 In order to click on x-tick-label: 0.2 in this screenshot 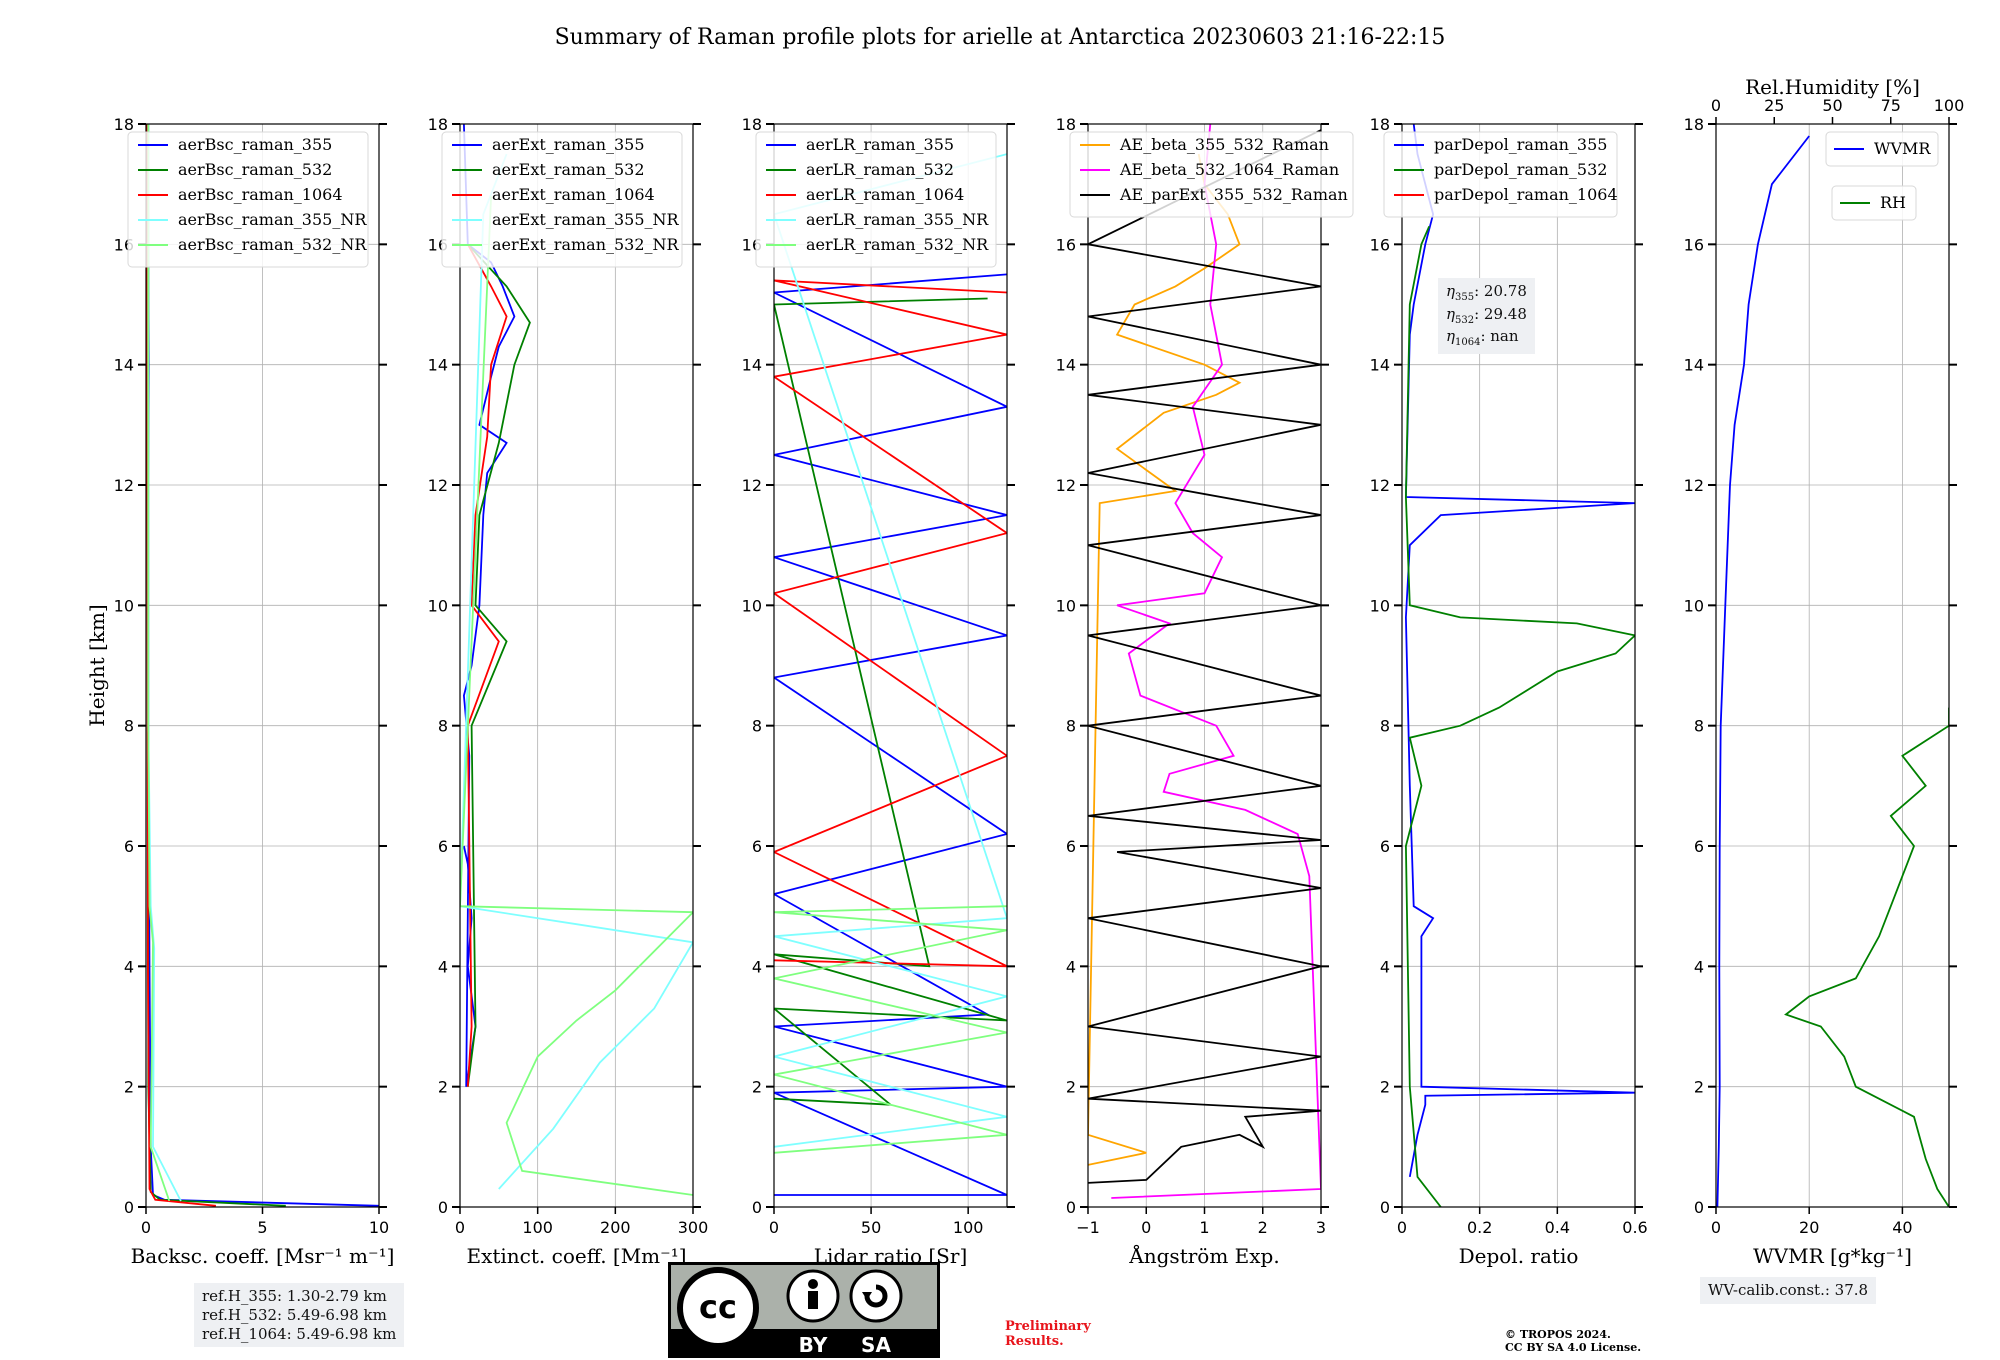, I will do `click(1479, 1227)`.